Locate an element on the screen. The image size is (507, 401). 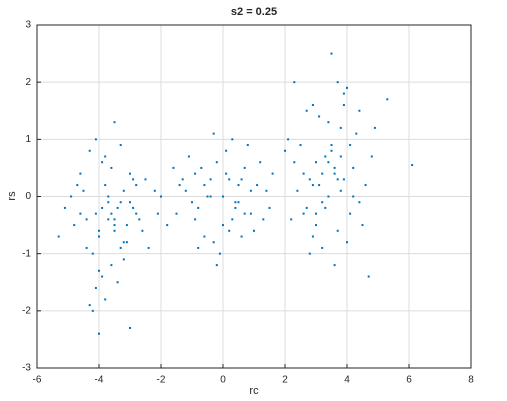
y-tick-label: -3 is located at coordinates (26, 368).